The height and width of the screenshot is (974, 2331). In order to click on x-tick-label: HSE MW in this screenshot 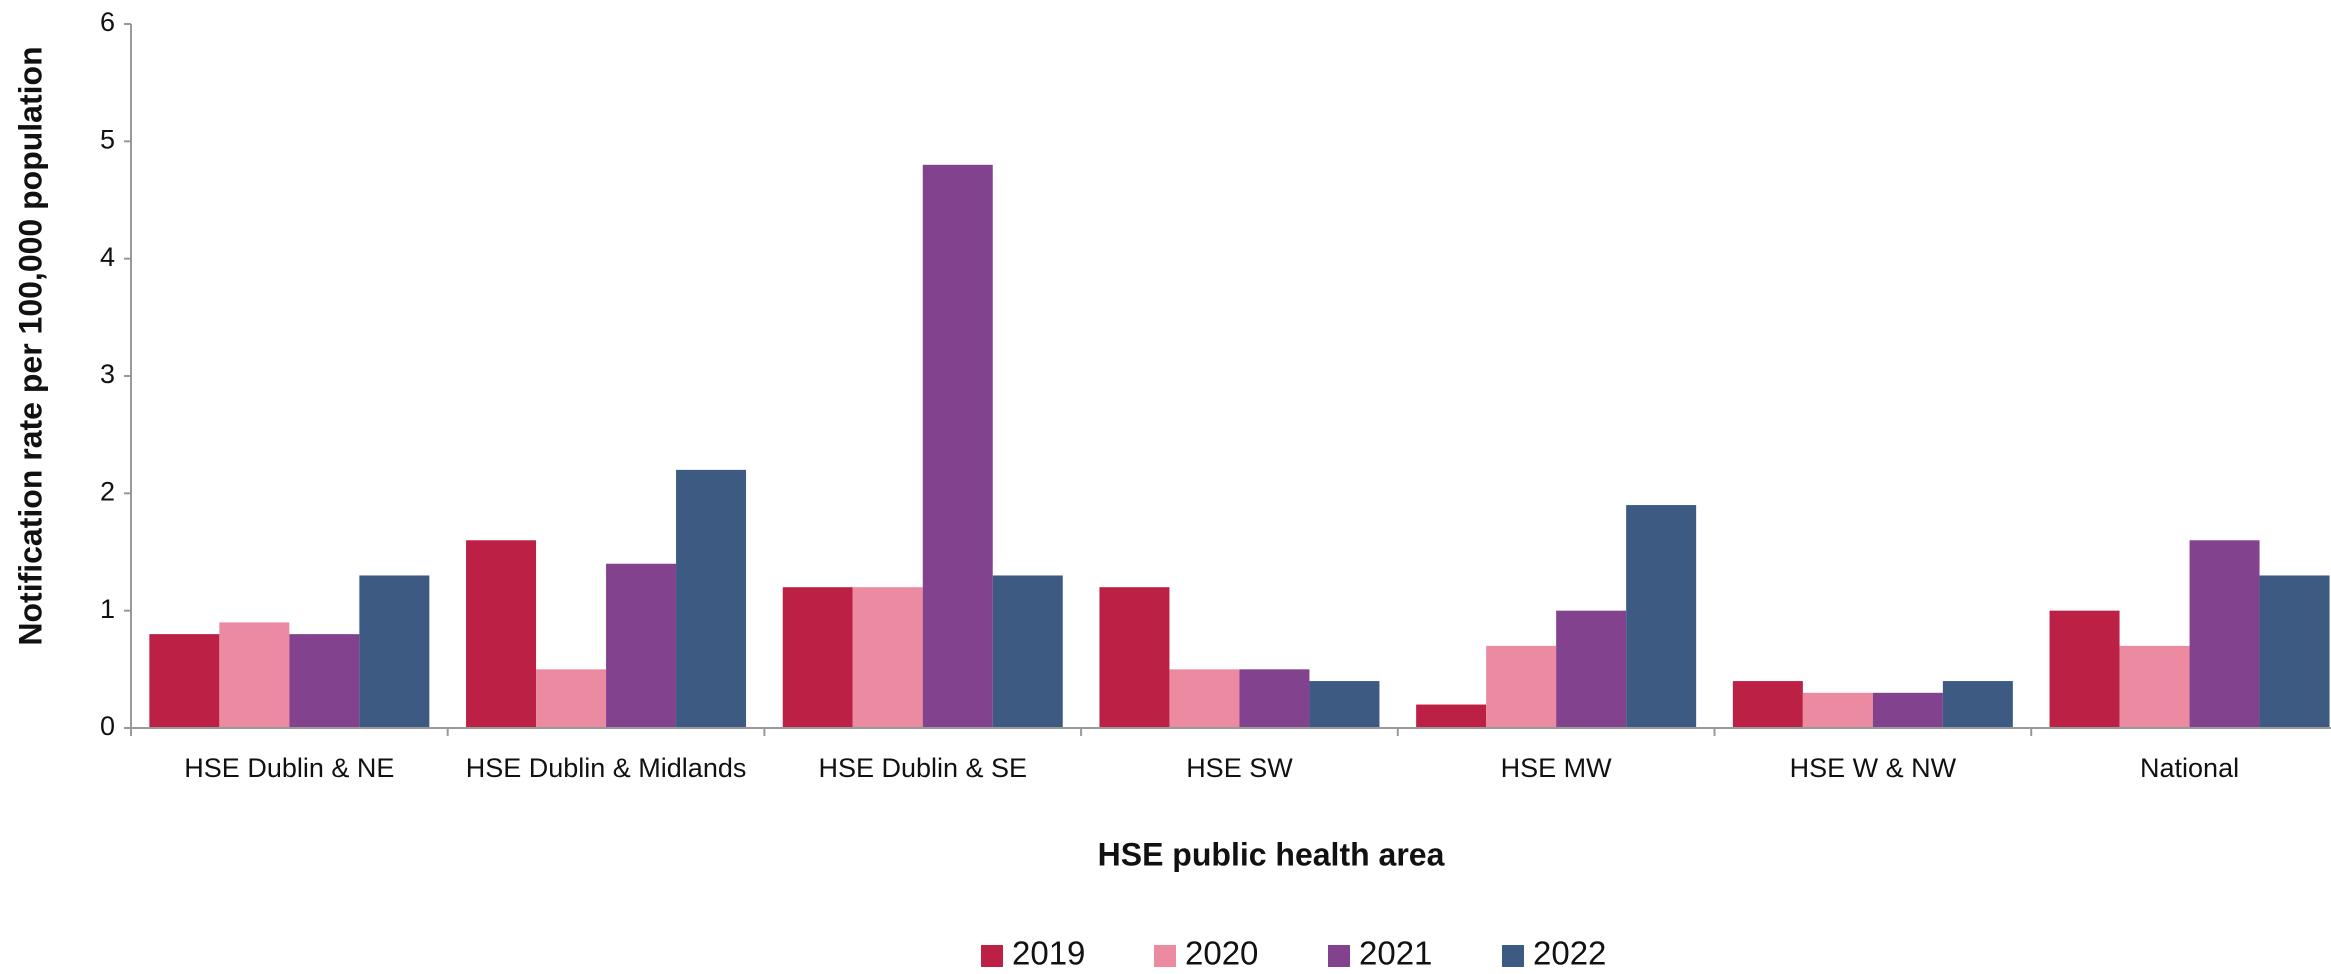, I will do `click(1557, 768)`.